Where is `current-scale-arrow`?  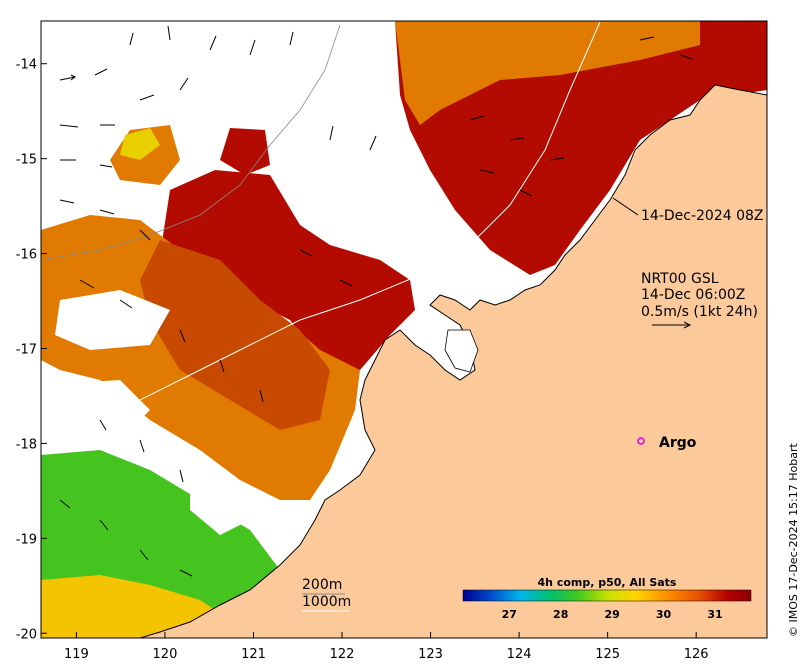 current-scale-arrow is located at coordinates (672, 325).